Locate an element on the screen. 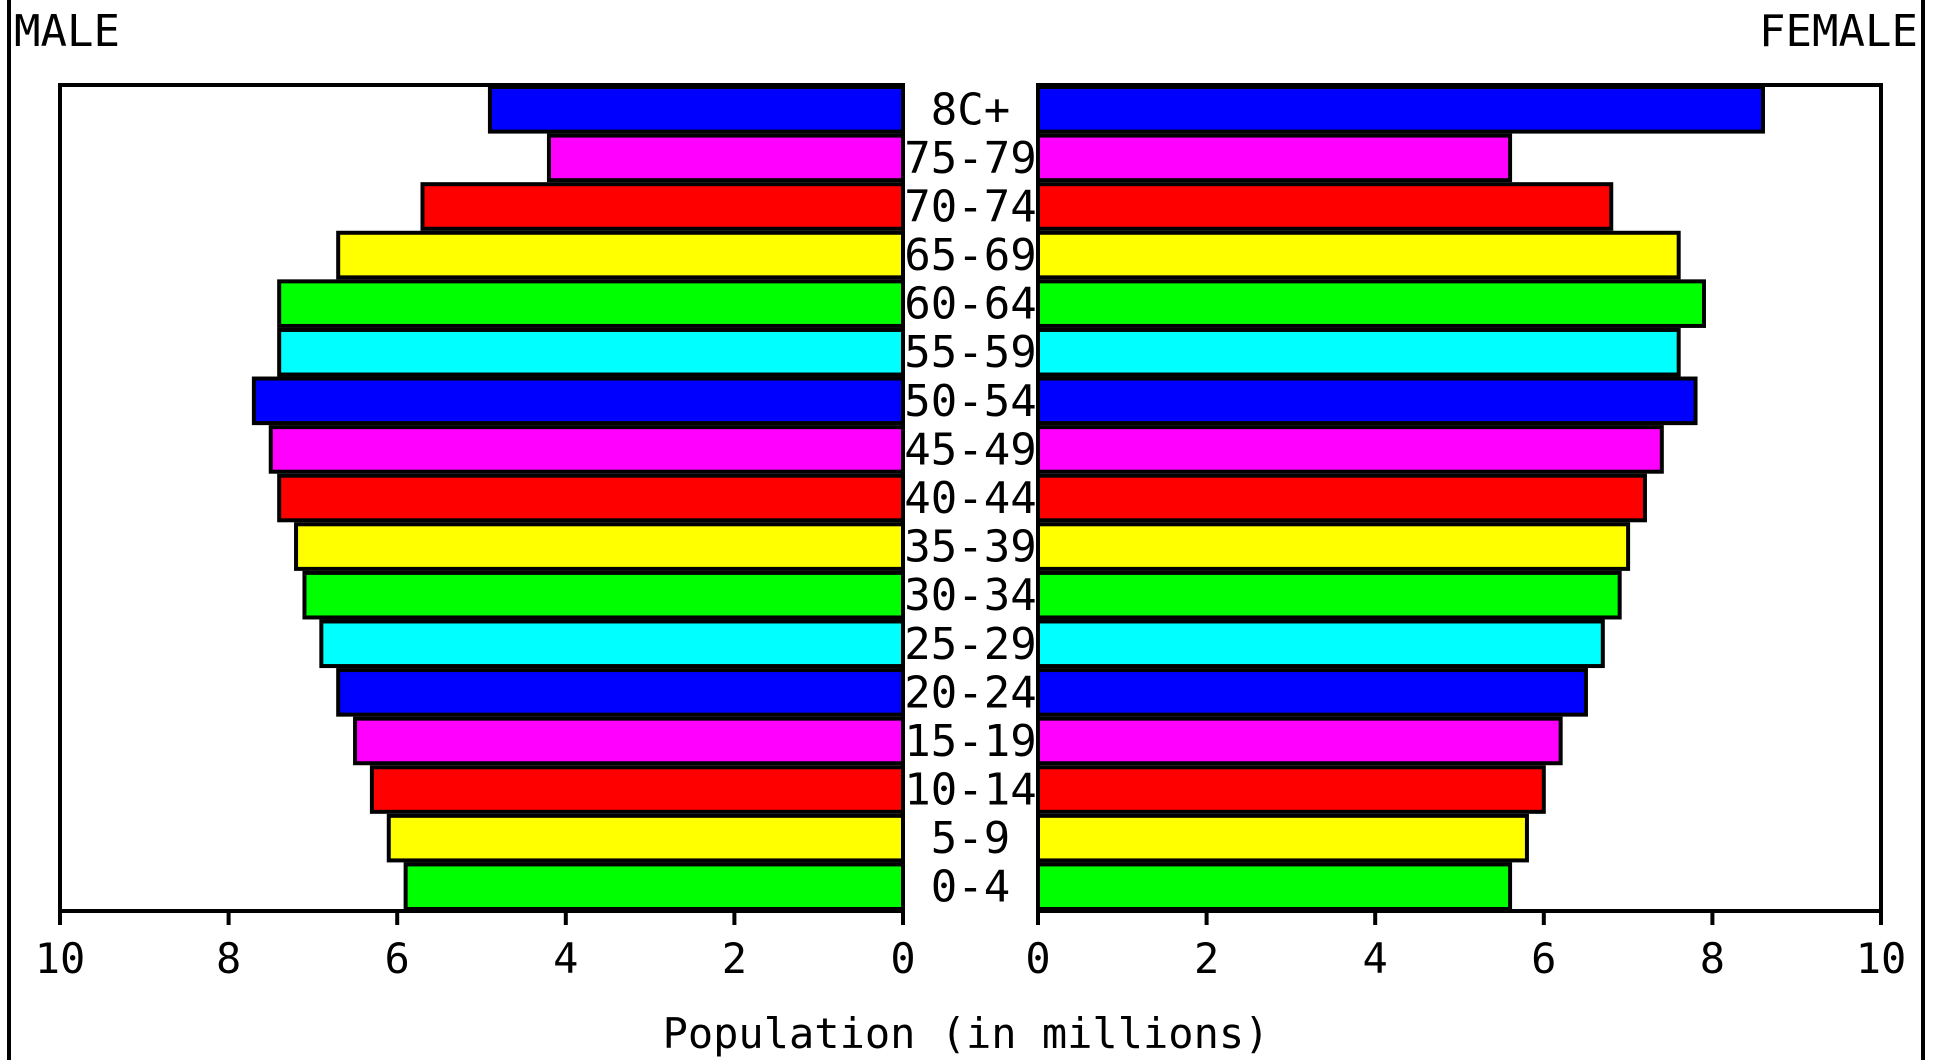 This screenshot has width=1933, height=1060. male-tick-label: 2 is located at coordinates (734, 958).